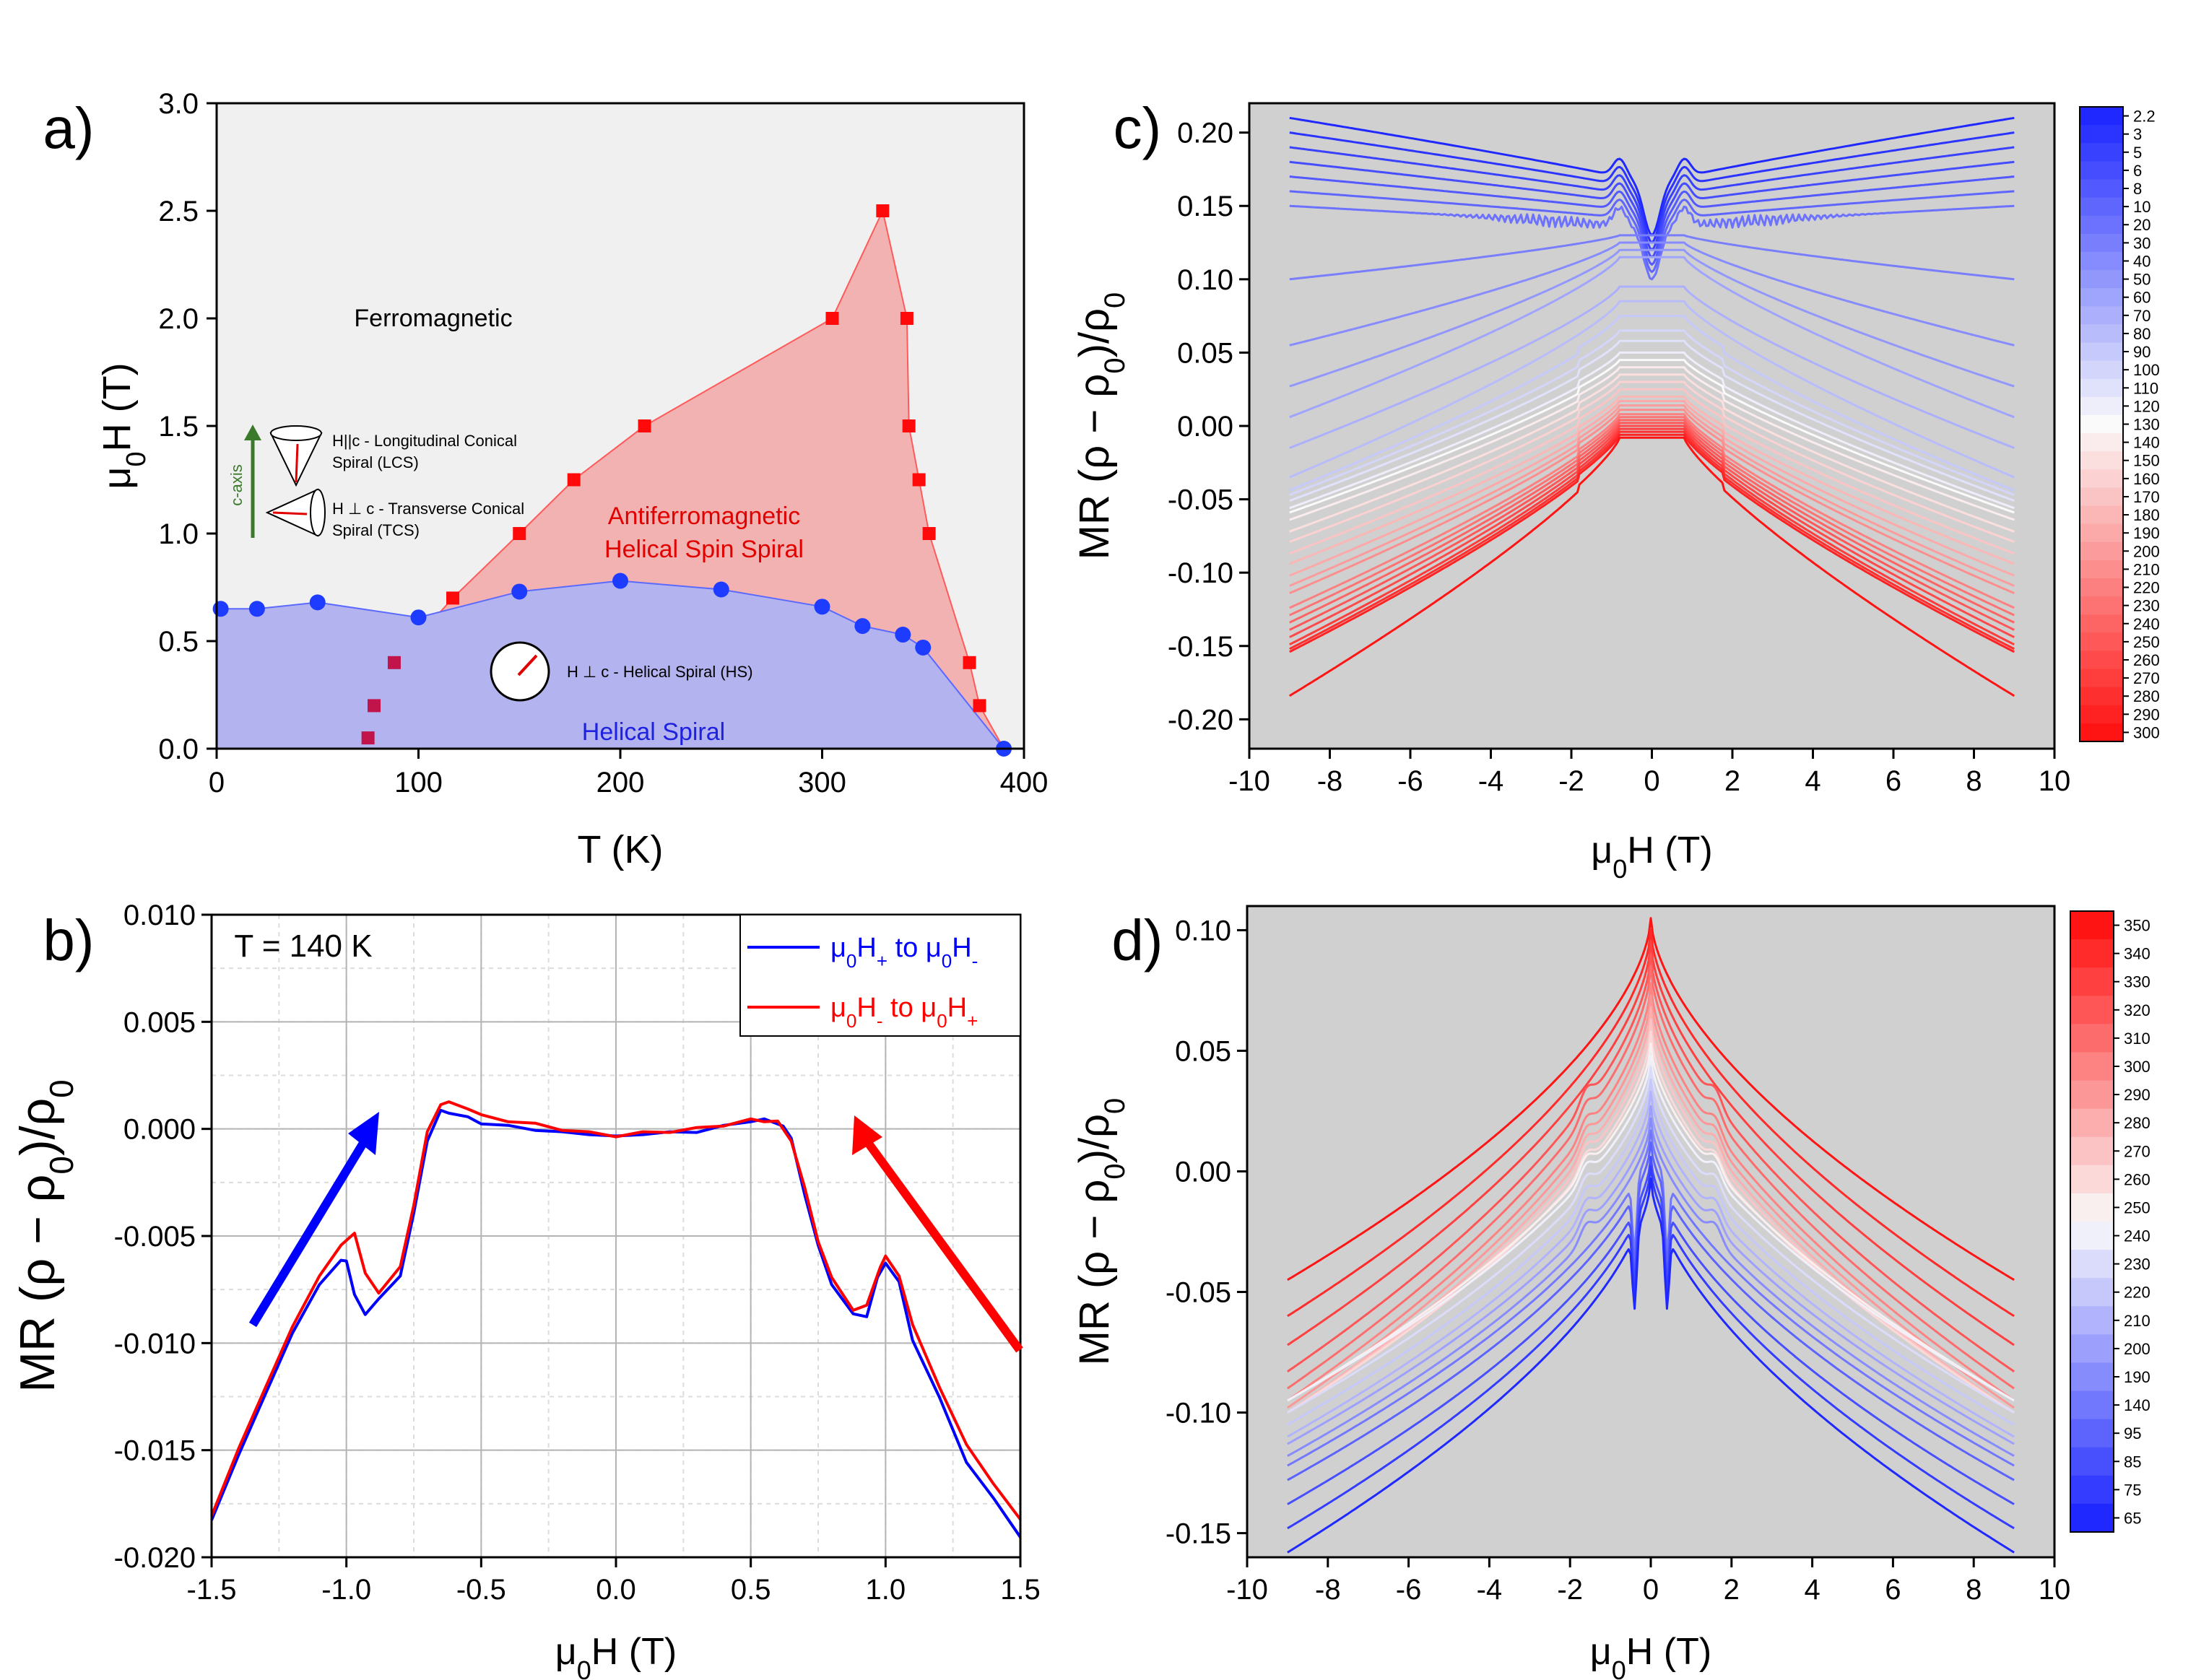 The image size is (2196, 1680). I want to click on y-tick-label: -0.005, so click(155, 1237).